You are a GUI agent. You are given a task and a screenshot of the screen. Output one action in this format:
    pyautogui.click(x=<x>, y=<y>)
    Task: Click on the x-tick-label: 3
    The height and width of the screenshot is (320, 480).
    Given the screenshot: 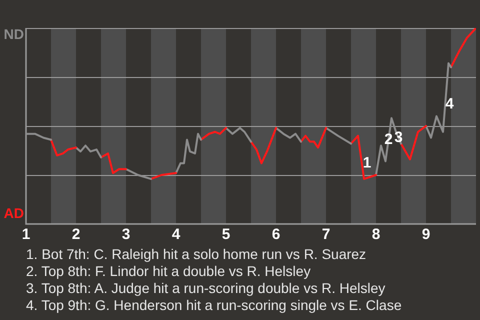 What is the action you would take?
    pyautogui.click(x=126, y=235)
    